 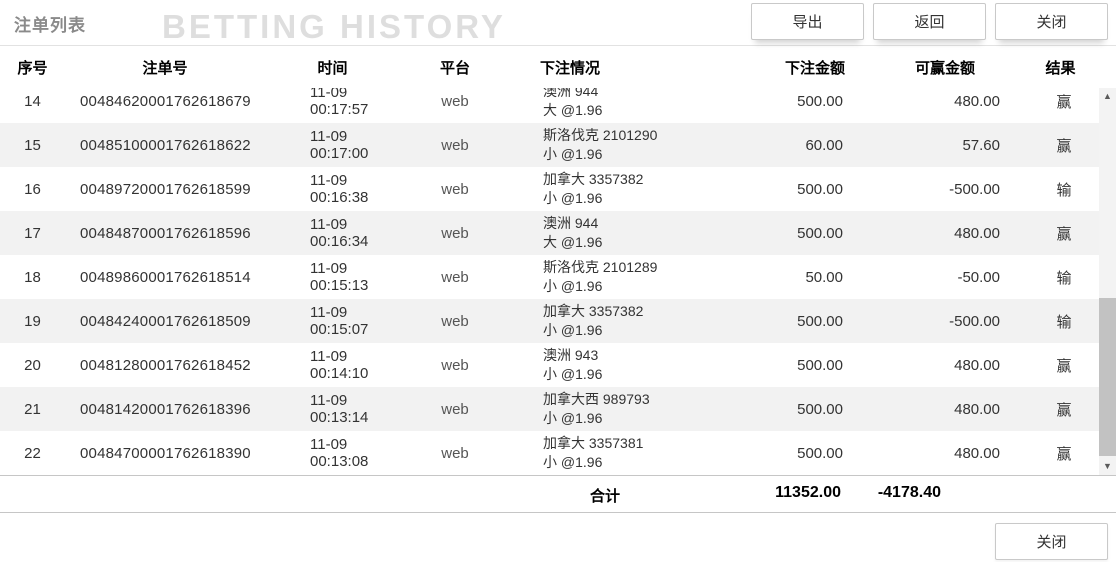 I want to click on cell-detail: 斯洛伐克 2101290 小 @1.96, so click(x=632, y=145).